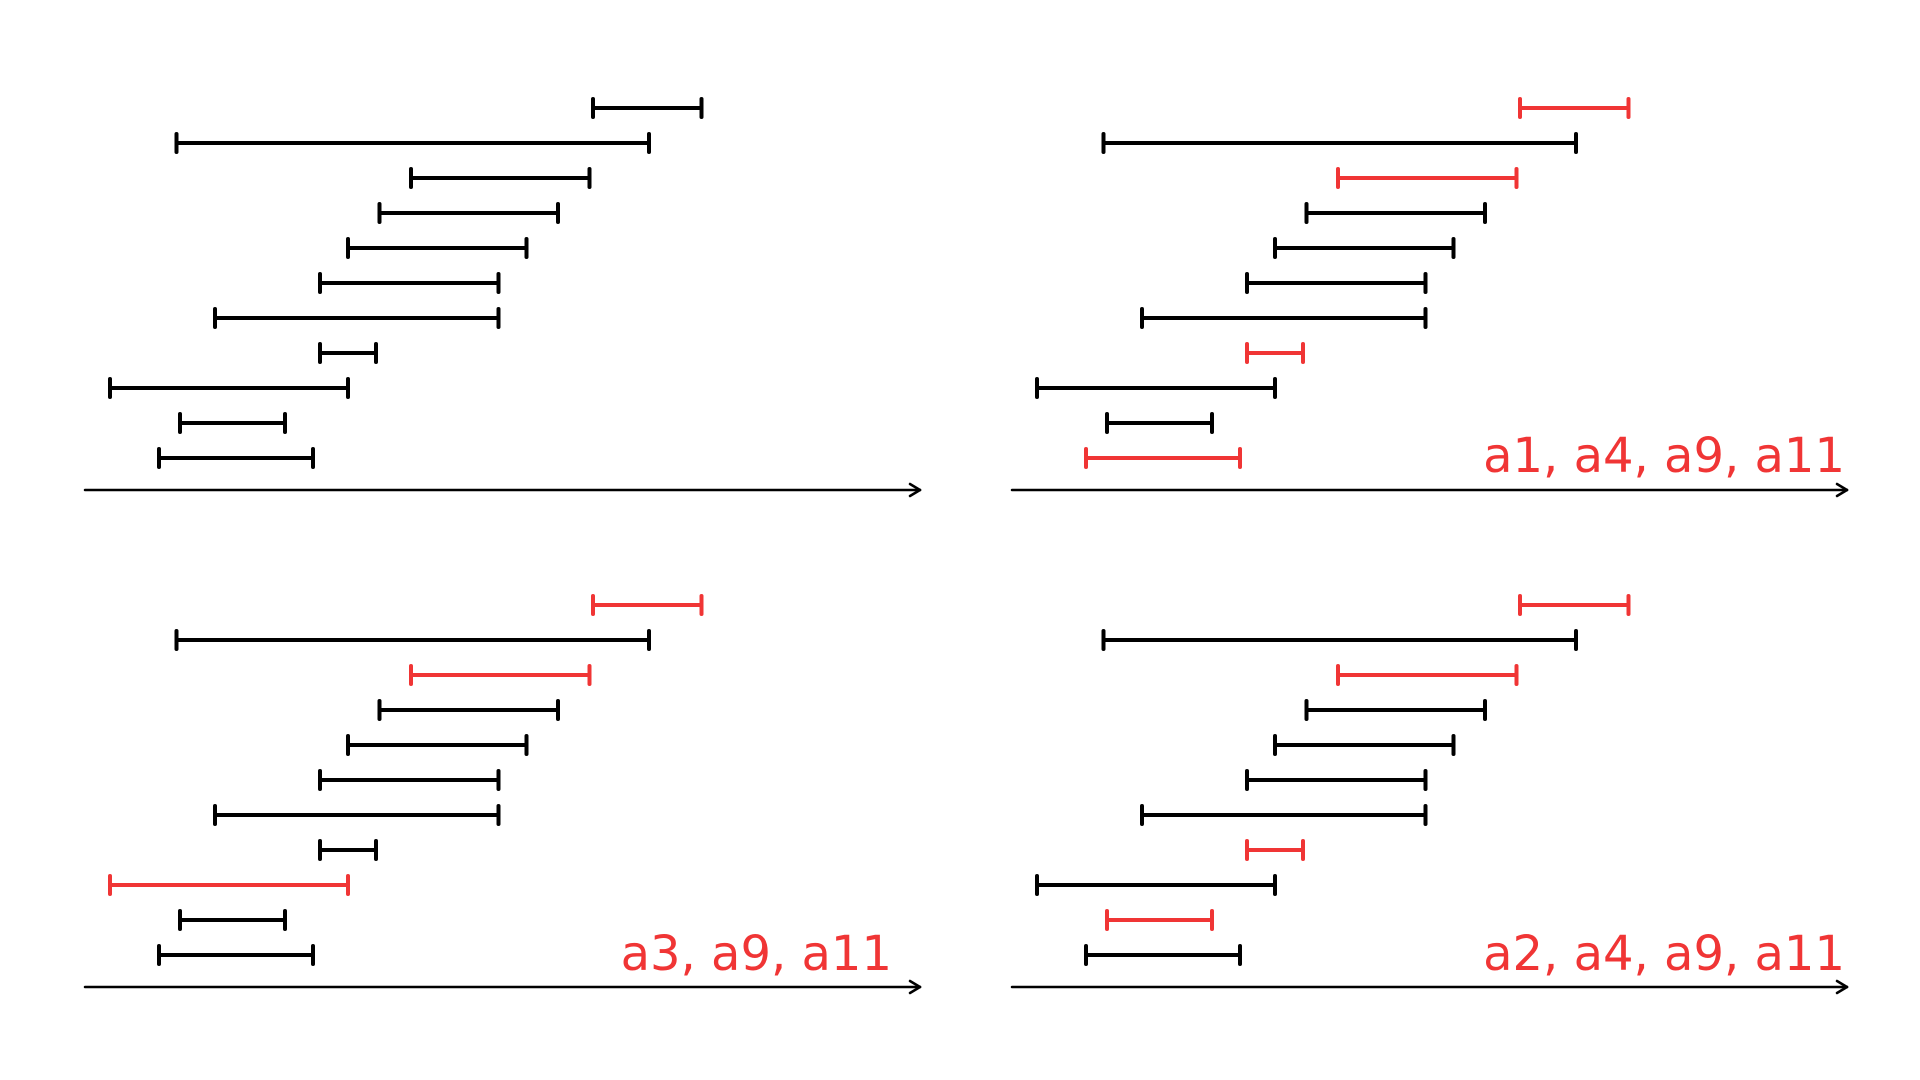 The height and width of the screenshot is (1080, 1920). I want to click on solution-label: a2, a4, a9, a11, so click(1664, 954).